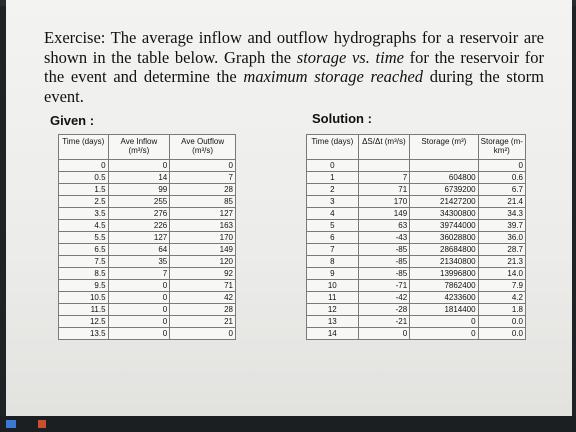  I want to click on solution-row: 6 -43 36028800 36.0, so click(416, 237).